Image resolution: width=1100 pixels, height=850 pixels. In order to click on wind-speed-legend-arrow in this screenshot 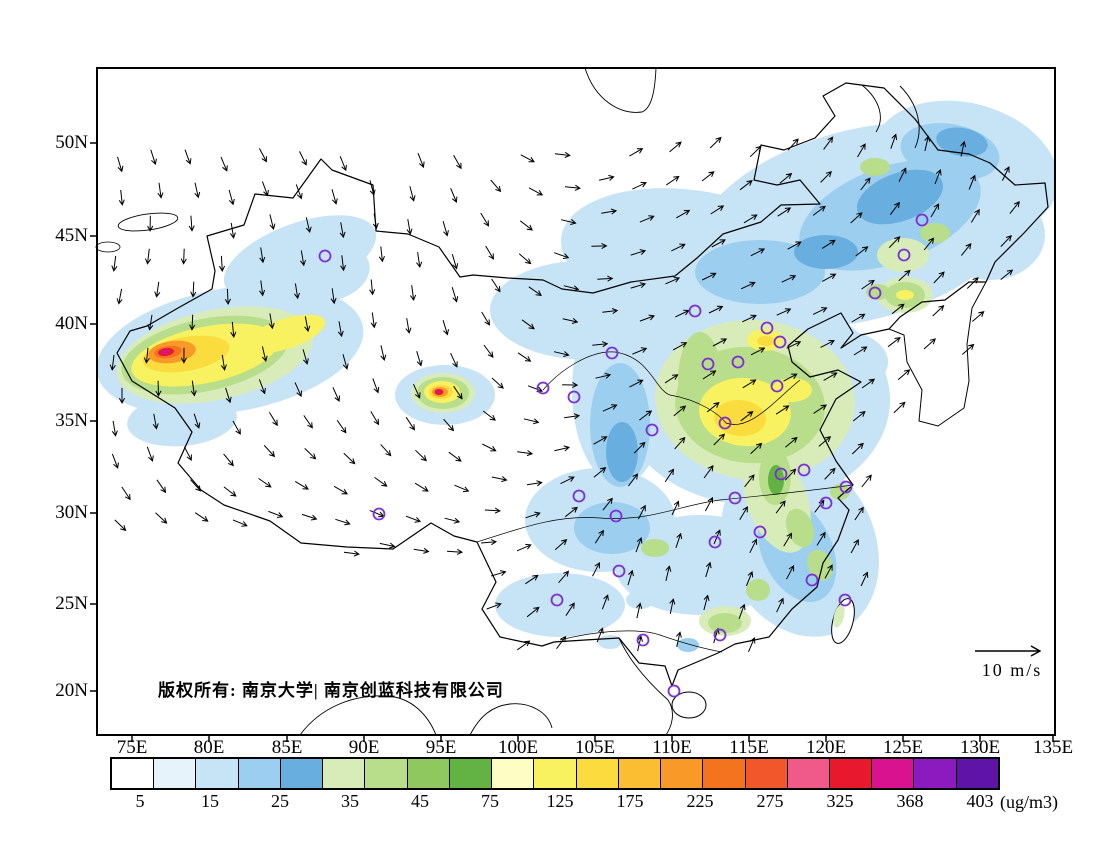, I will do `click(1008, 651)`.